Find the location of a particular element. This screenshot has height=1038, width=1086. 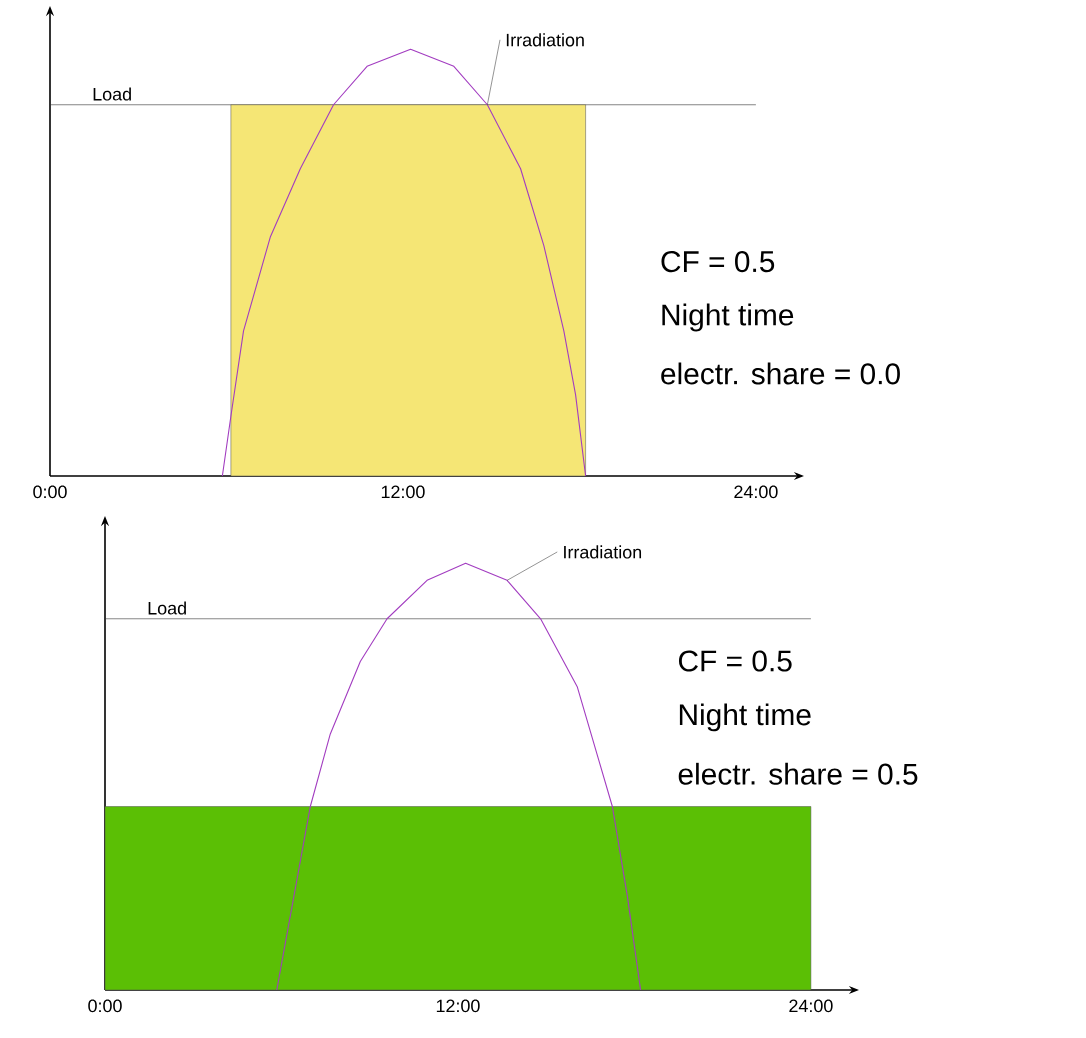

annotation: electr. share = 0.5 is located at coordinates (798, 773).